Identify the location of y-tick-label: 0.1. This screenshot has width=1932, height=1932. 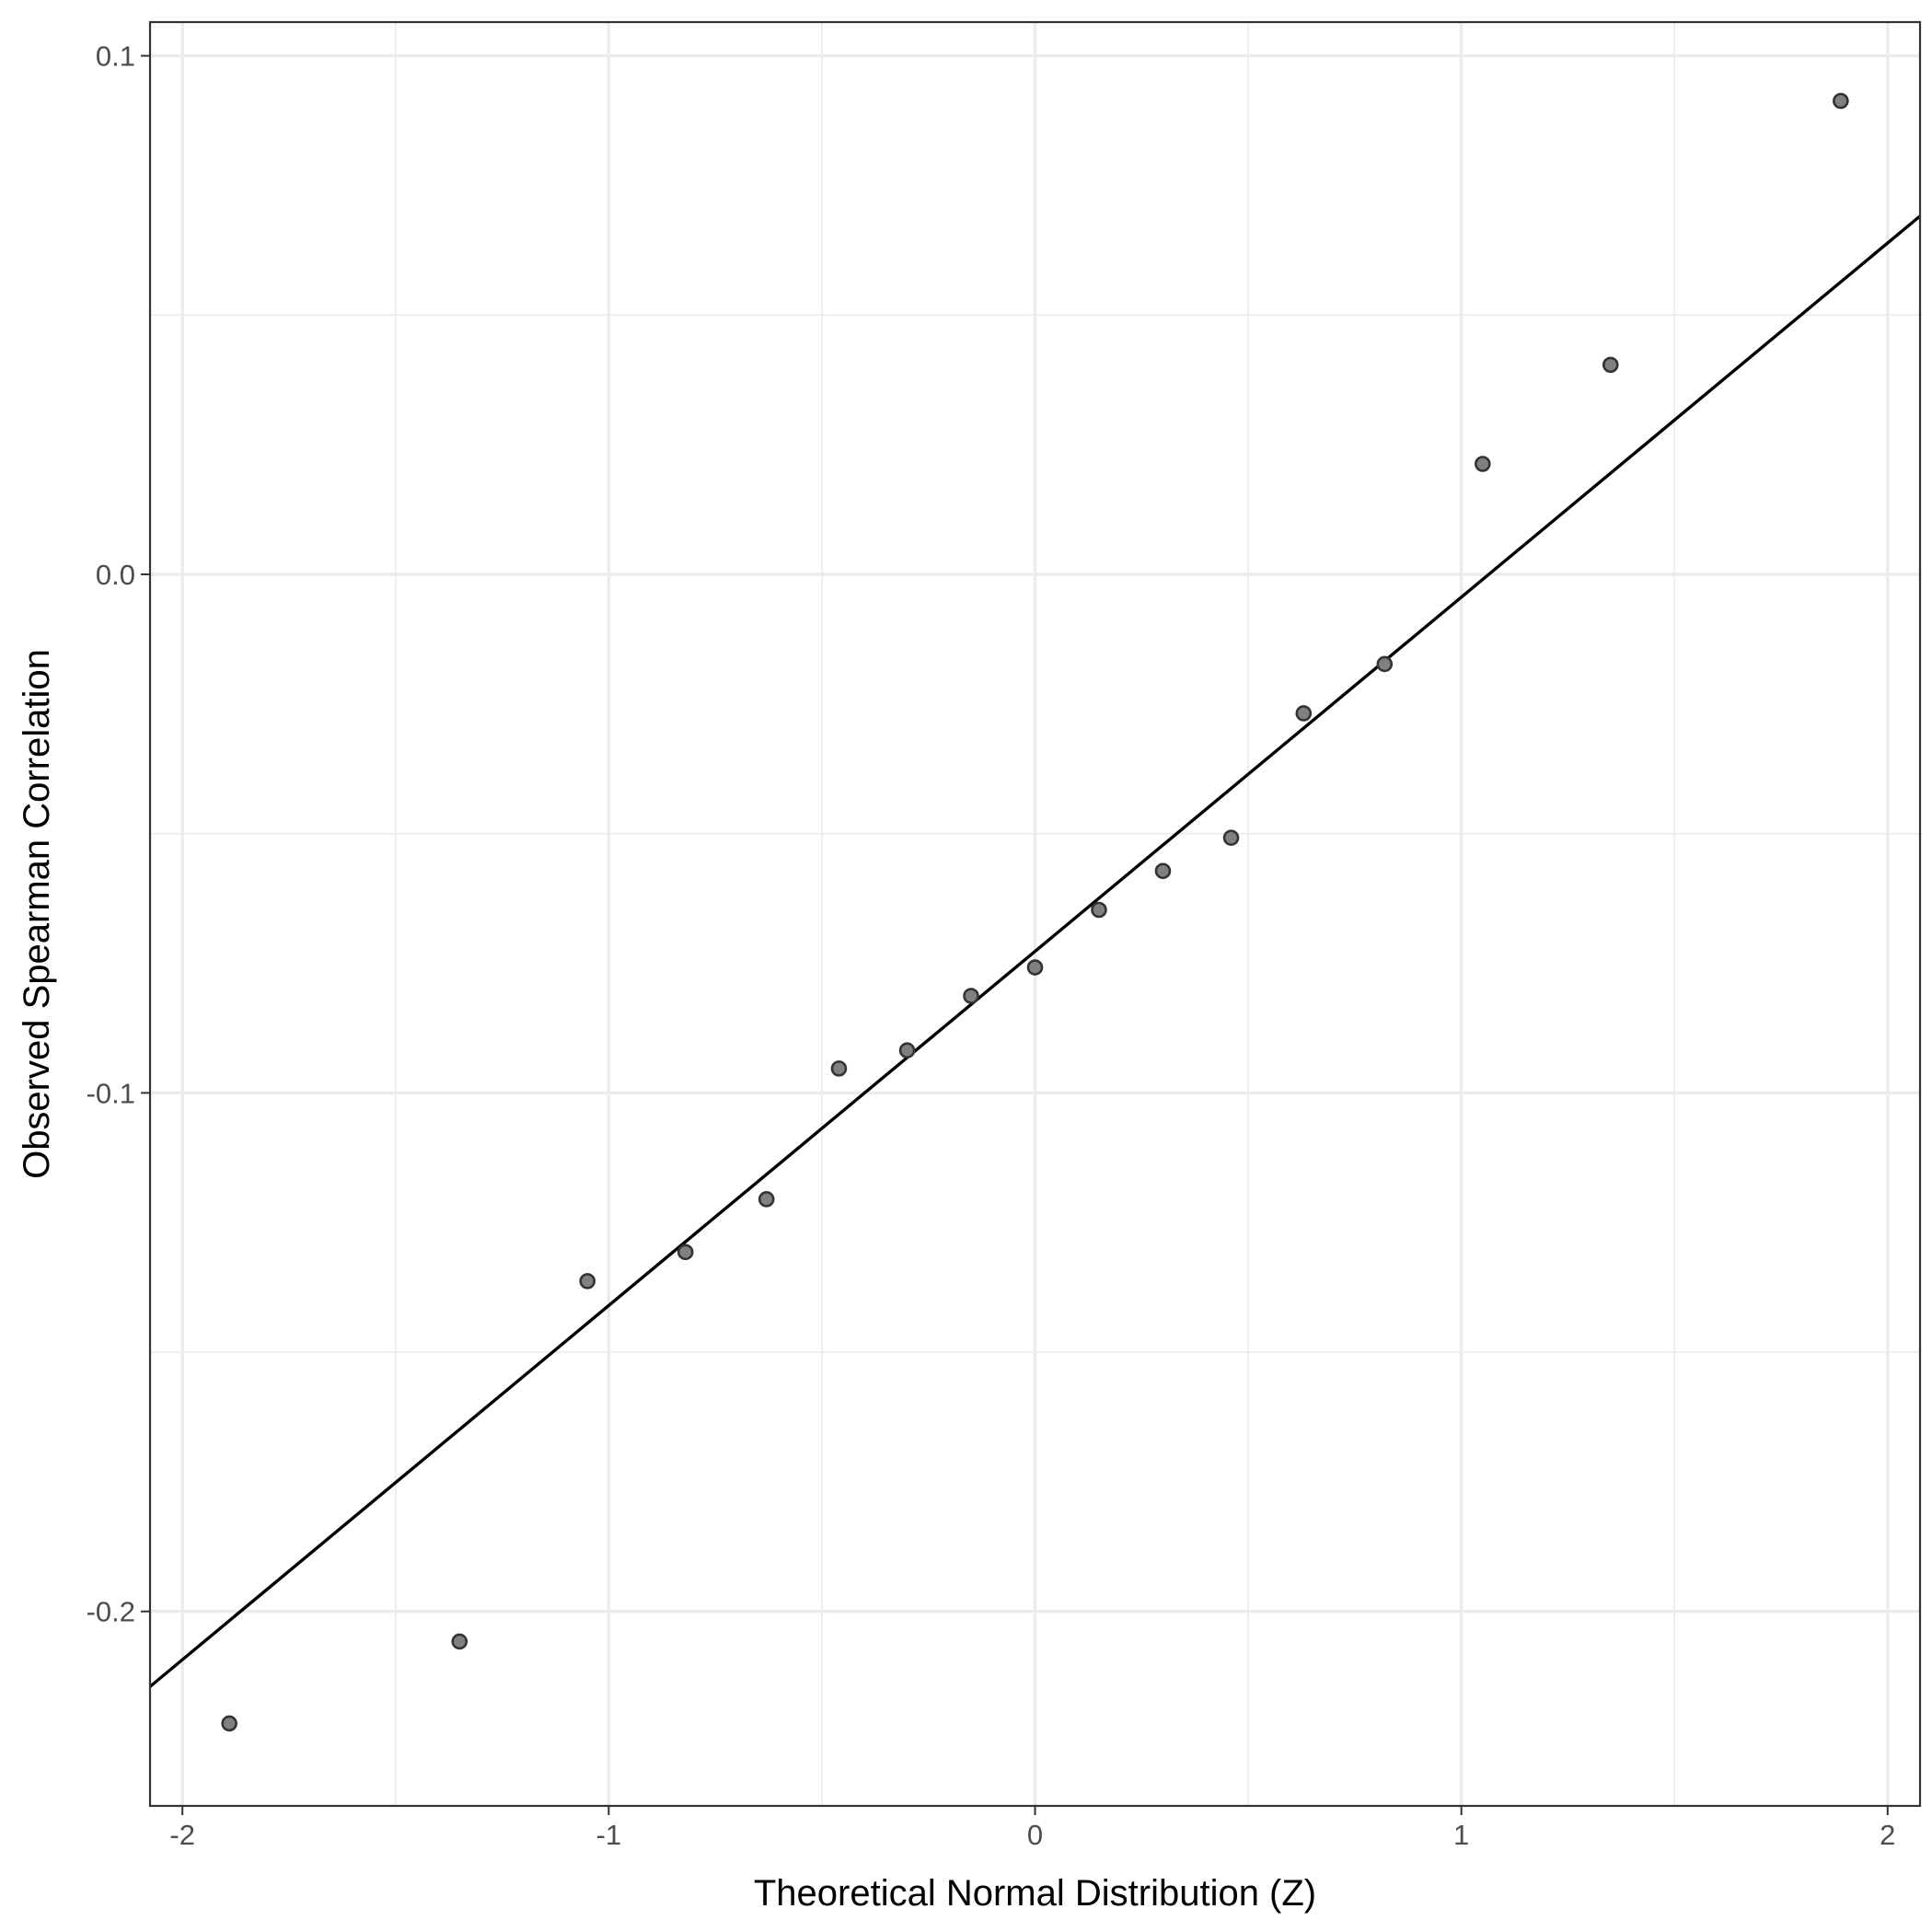
(116, 57).